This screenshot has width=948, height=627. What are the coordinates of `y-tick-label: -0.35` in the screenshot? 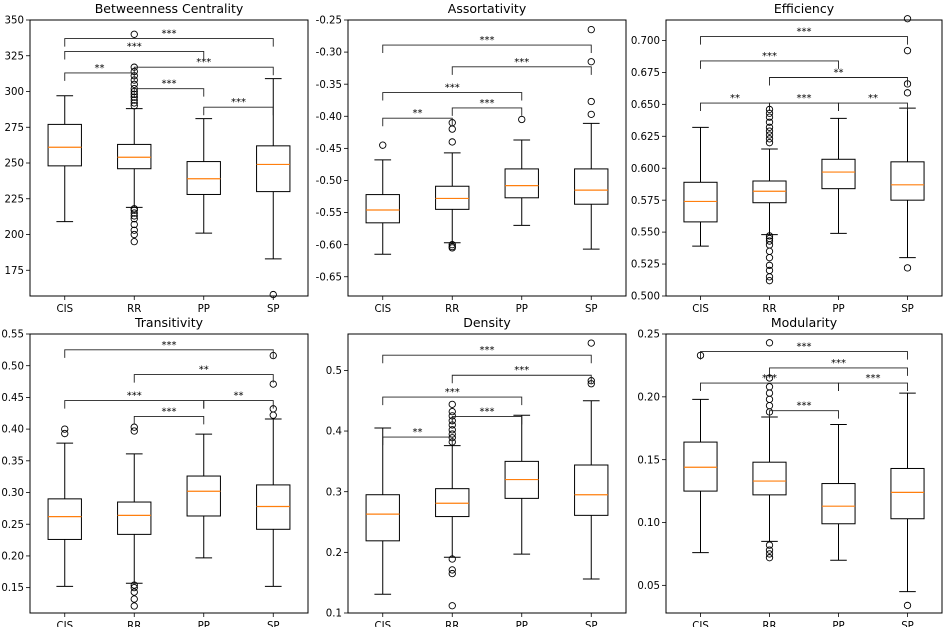 It's located at (329, 85).